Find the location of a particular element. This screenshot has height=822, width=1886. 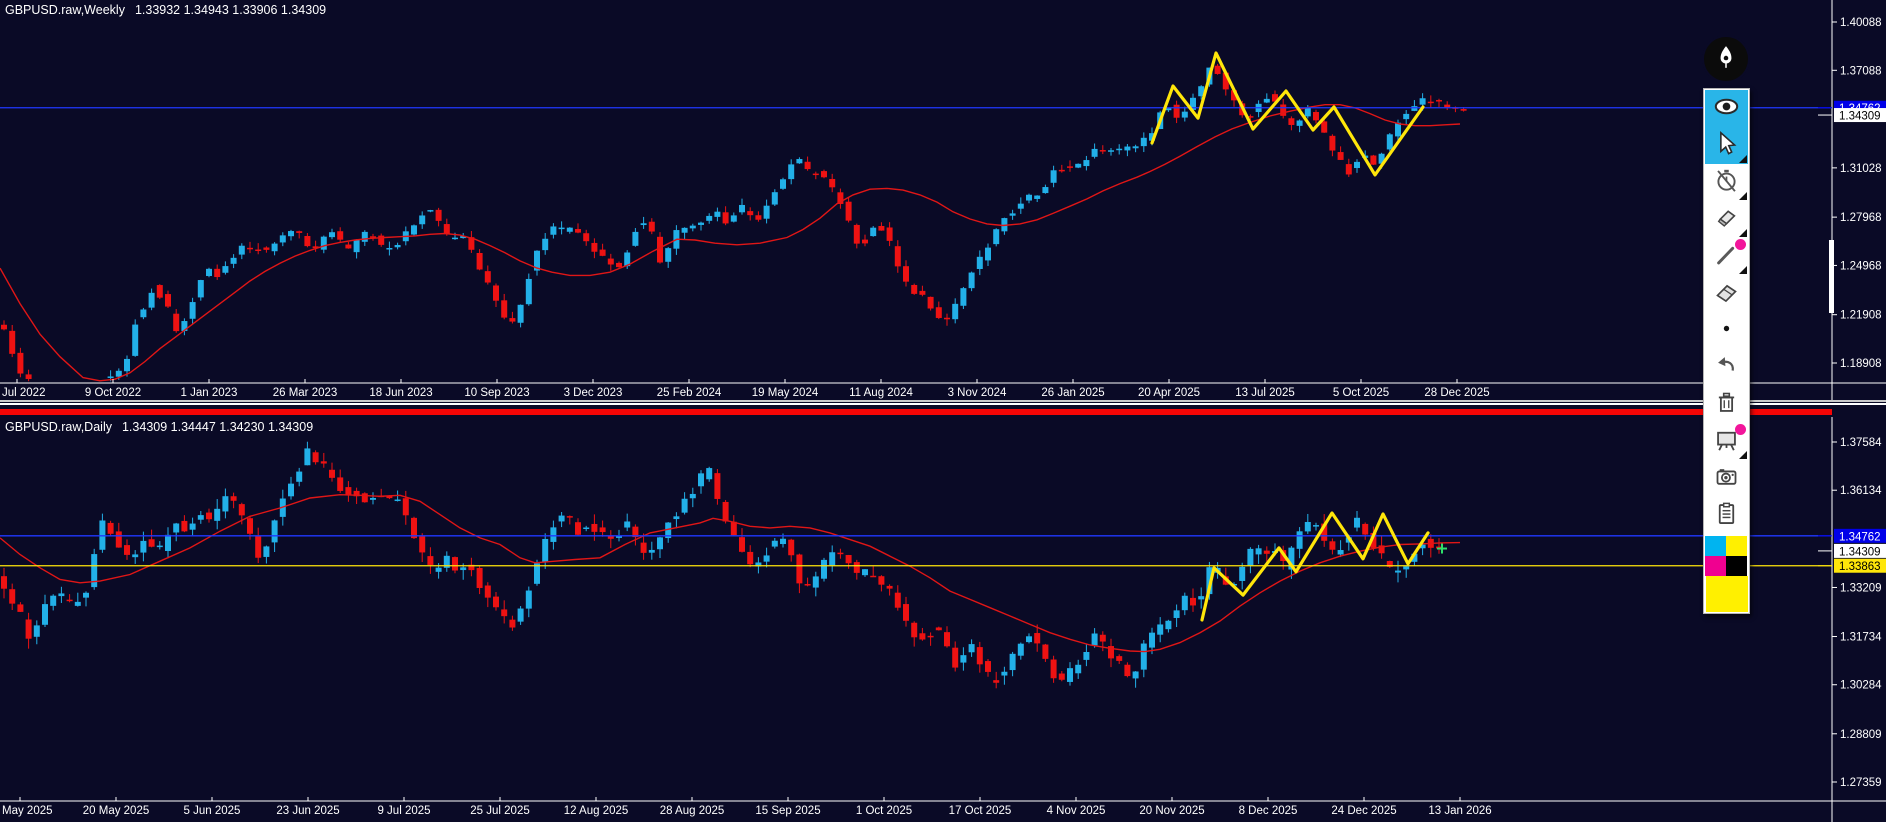

axis-scrollbar-thumb is located at coordinates (1831, 276).